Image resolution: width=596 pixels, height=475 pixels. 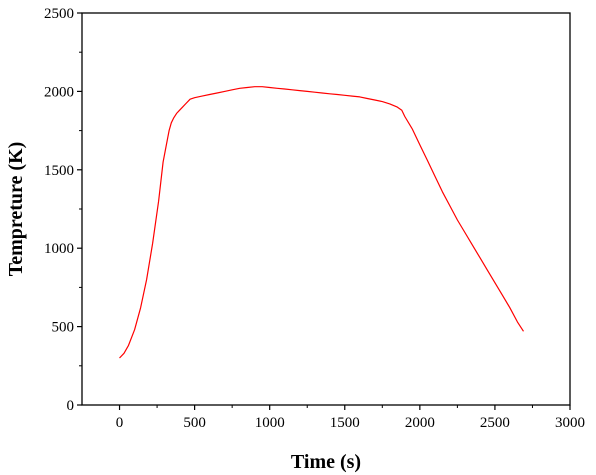 I want to click on y-tick-label: 2000, so click(x=59, y=92).